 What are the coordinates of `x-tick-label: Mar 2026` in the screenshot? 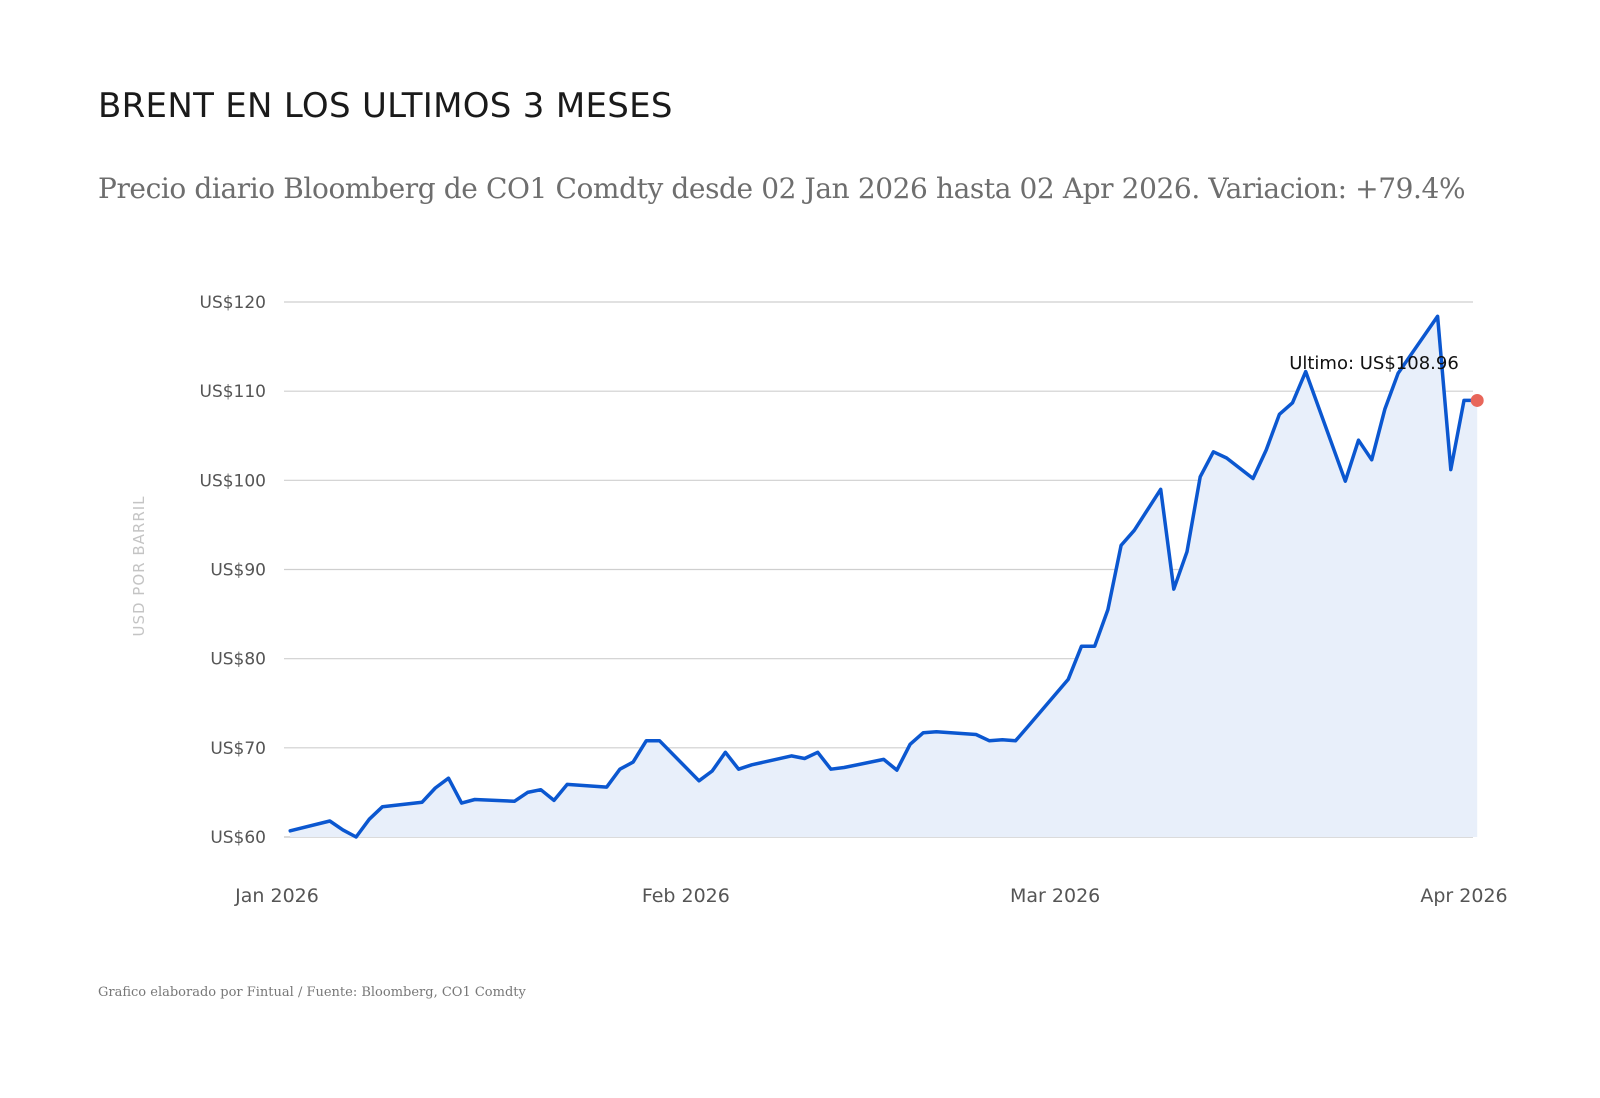 It's located at (1055, 896).